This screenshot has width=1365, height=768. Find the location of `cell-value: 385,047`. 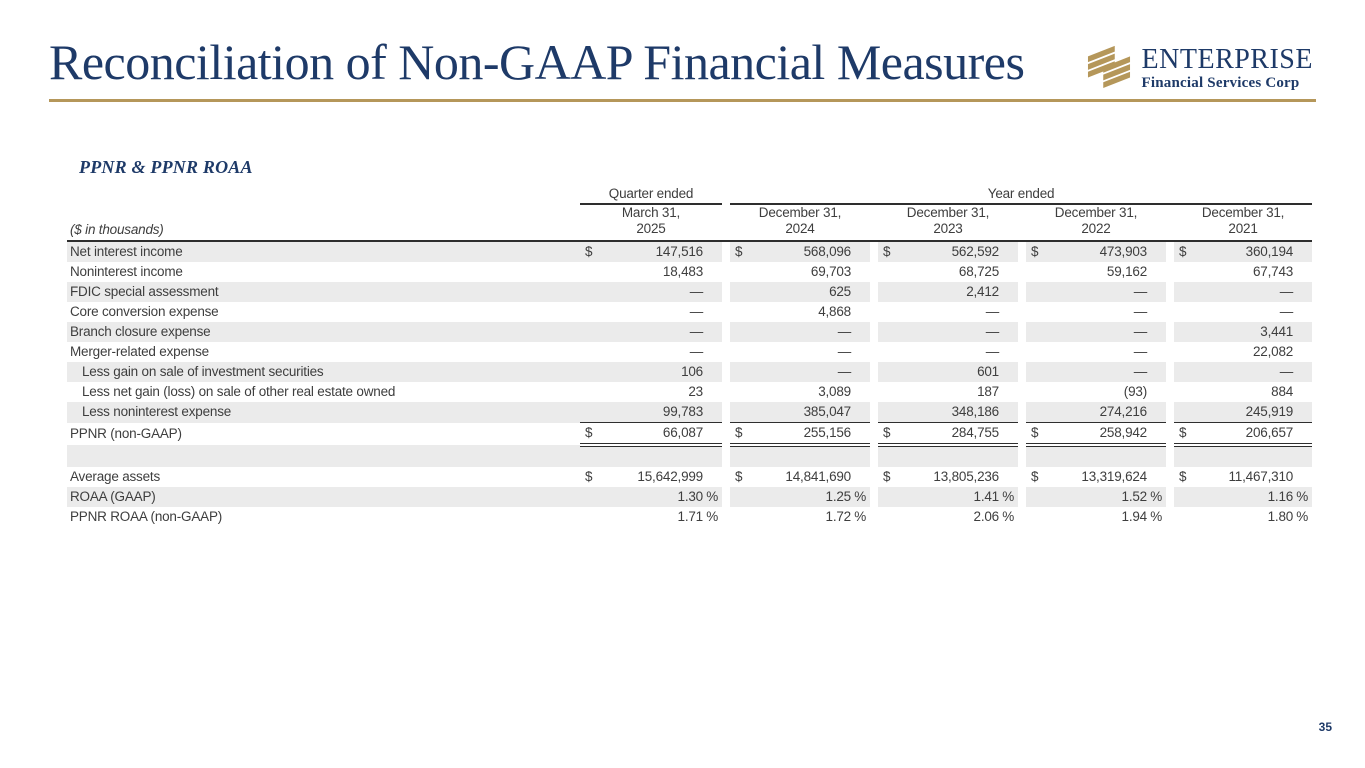

cell-value: 385,047 is located at coordinates (800, 412).